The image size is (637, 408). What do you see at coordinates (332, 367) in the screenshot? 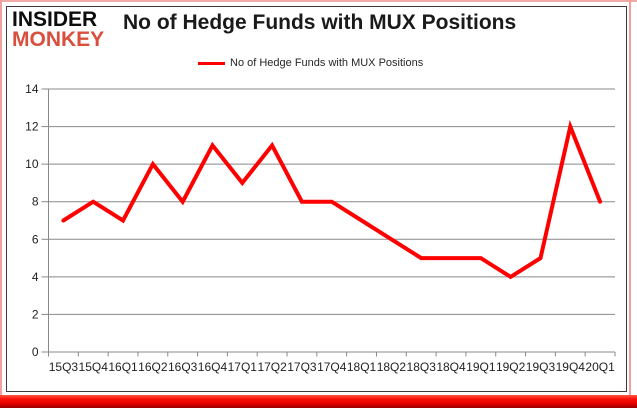
I see `x-tick-label: 17Q4` at bounding box center [332, 367].